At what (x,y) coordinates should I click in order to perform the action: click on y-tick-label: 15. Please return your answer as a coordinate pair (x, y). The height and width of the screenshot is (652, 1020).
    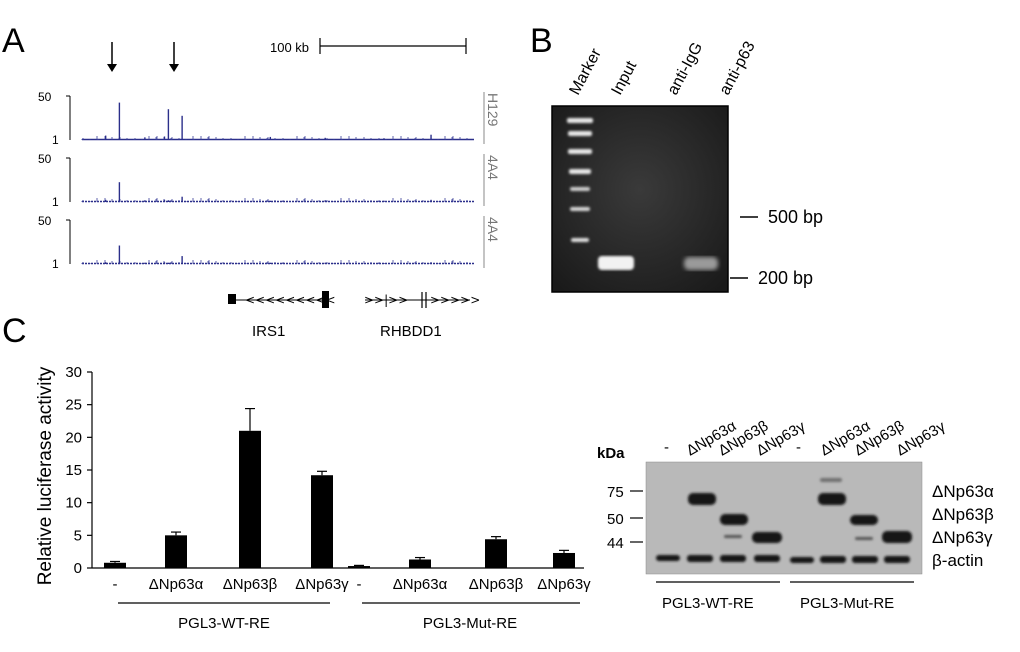
    Looking at the image, I should click on (73, 470).